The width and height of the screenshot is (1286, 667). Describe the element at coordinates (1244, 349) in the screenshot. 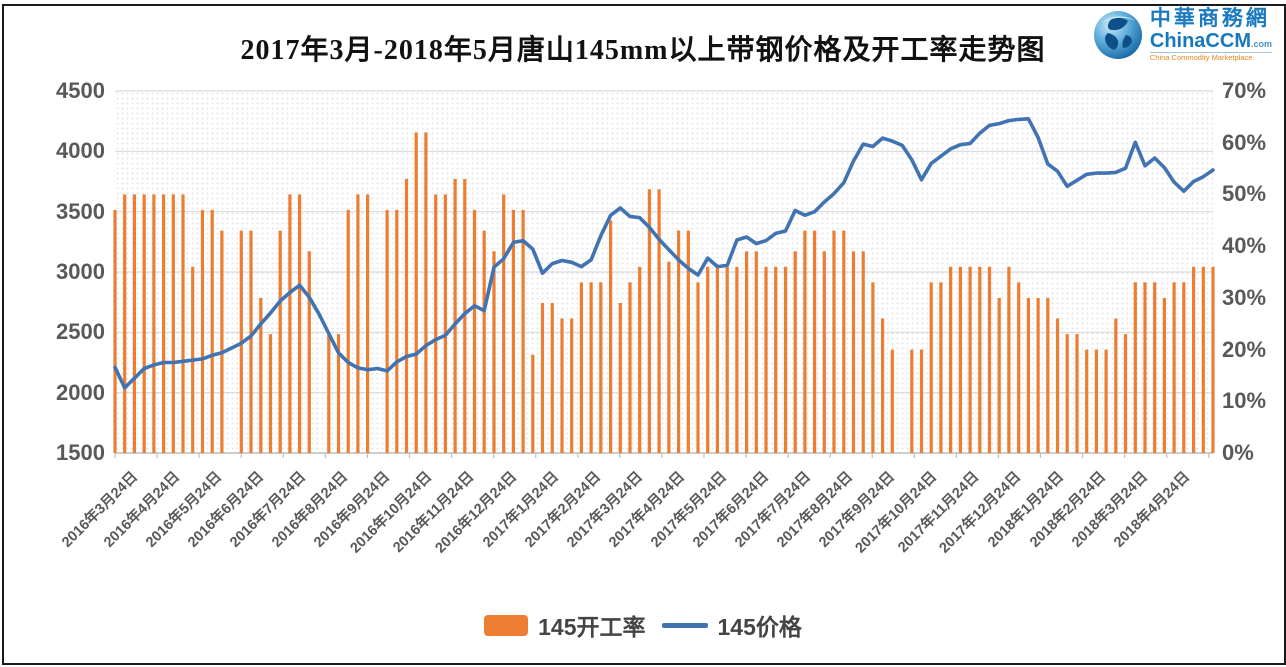

I see `right-axis-label: 20%` at that location.